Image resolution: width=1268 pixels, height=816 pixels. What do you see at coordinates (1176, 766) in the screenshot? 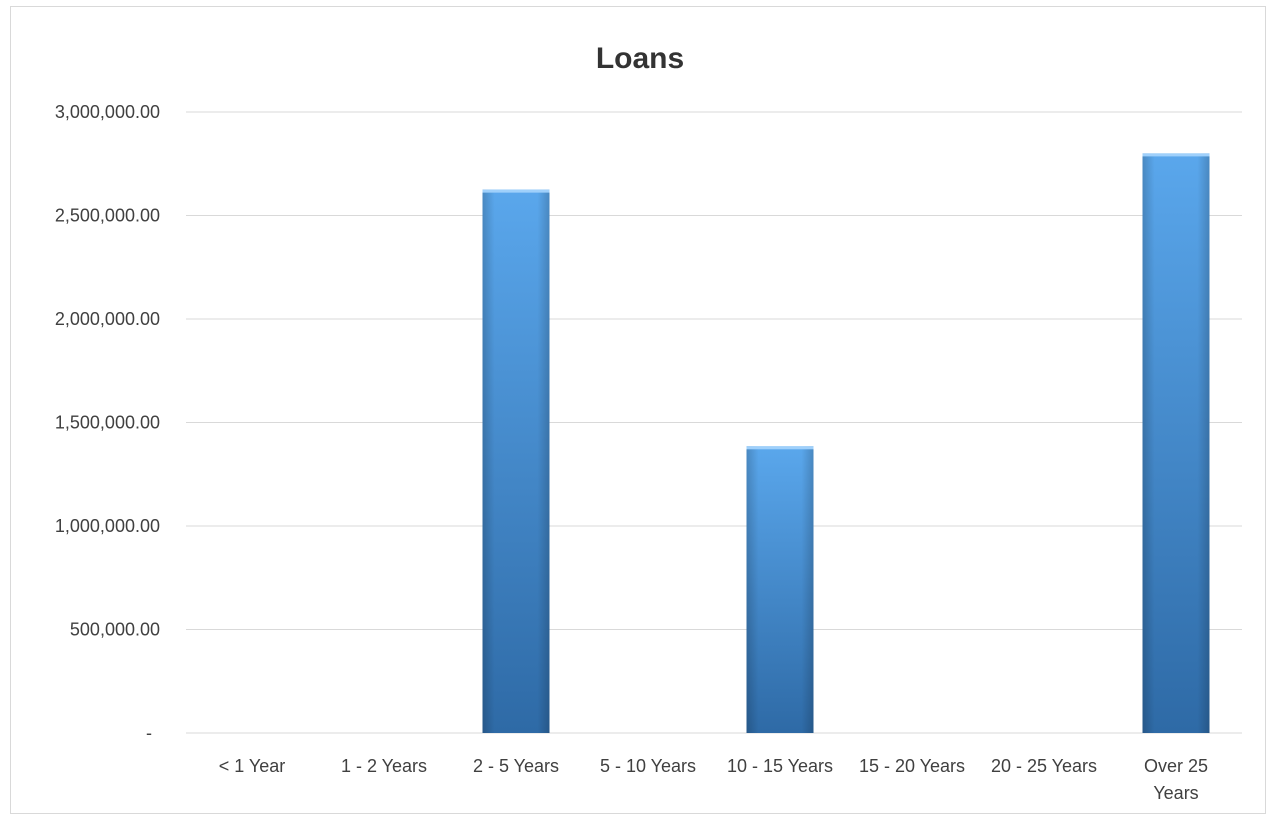
I see `x-tick-label-line: Over 25` at bounding box center [1176, 766].